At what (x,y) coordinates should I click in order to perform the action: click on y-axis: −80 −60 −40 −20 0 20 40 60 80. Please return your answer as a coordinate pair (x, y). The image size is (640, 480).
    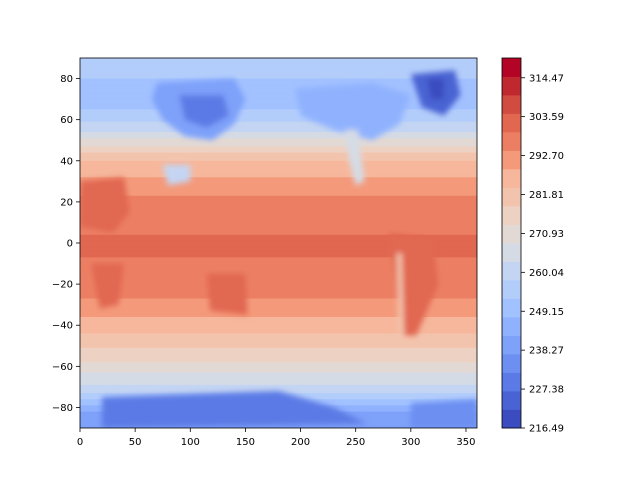
    Looking at the image, I should click on (66, 244).